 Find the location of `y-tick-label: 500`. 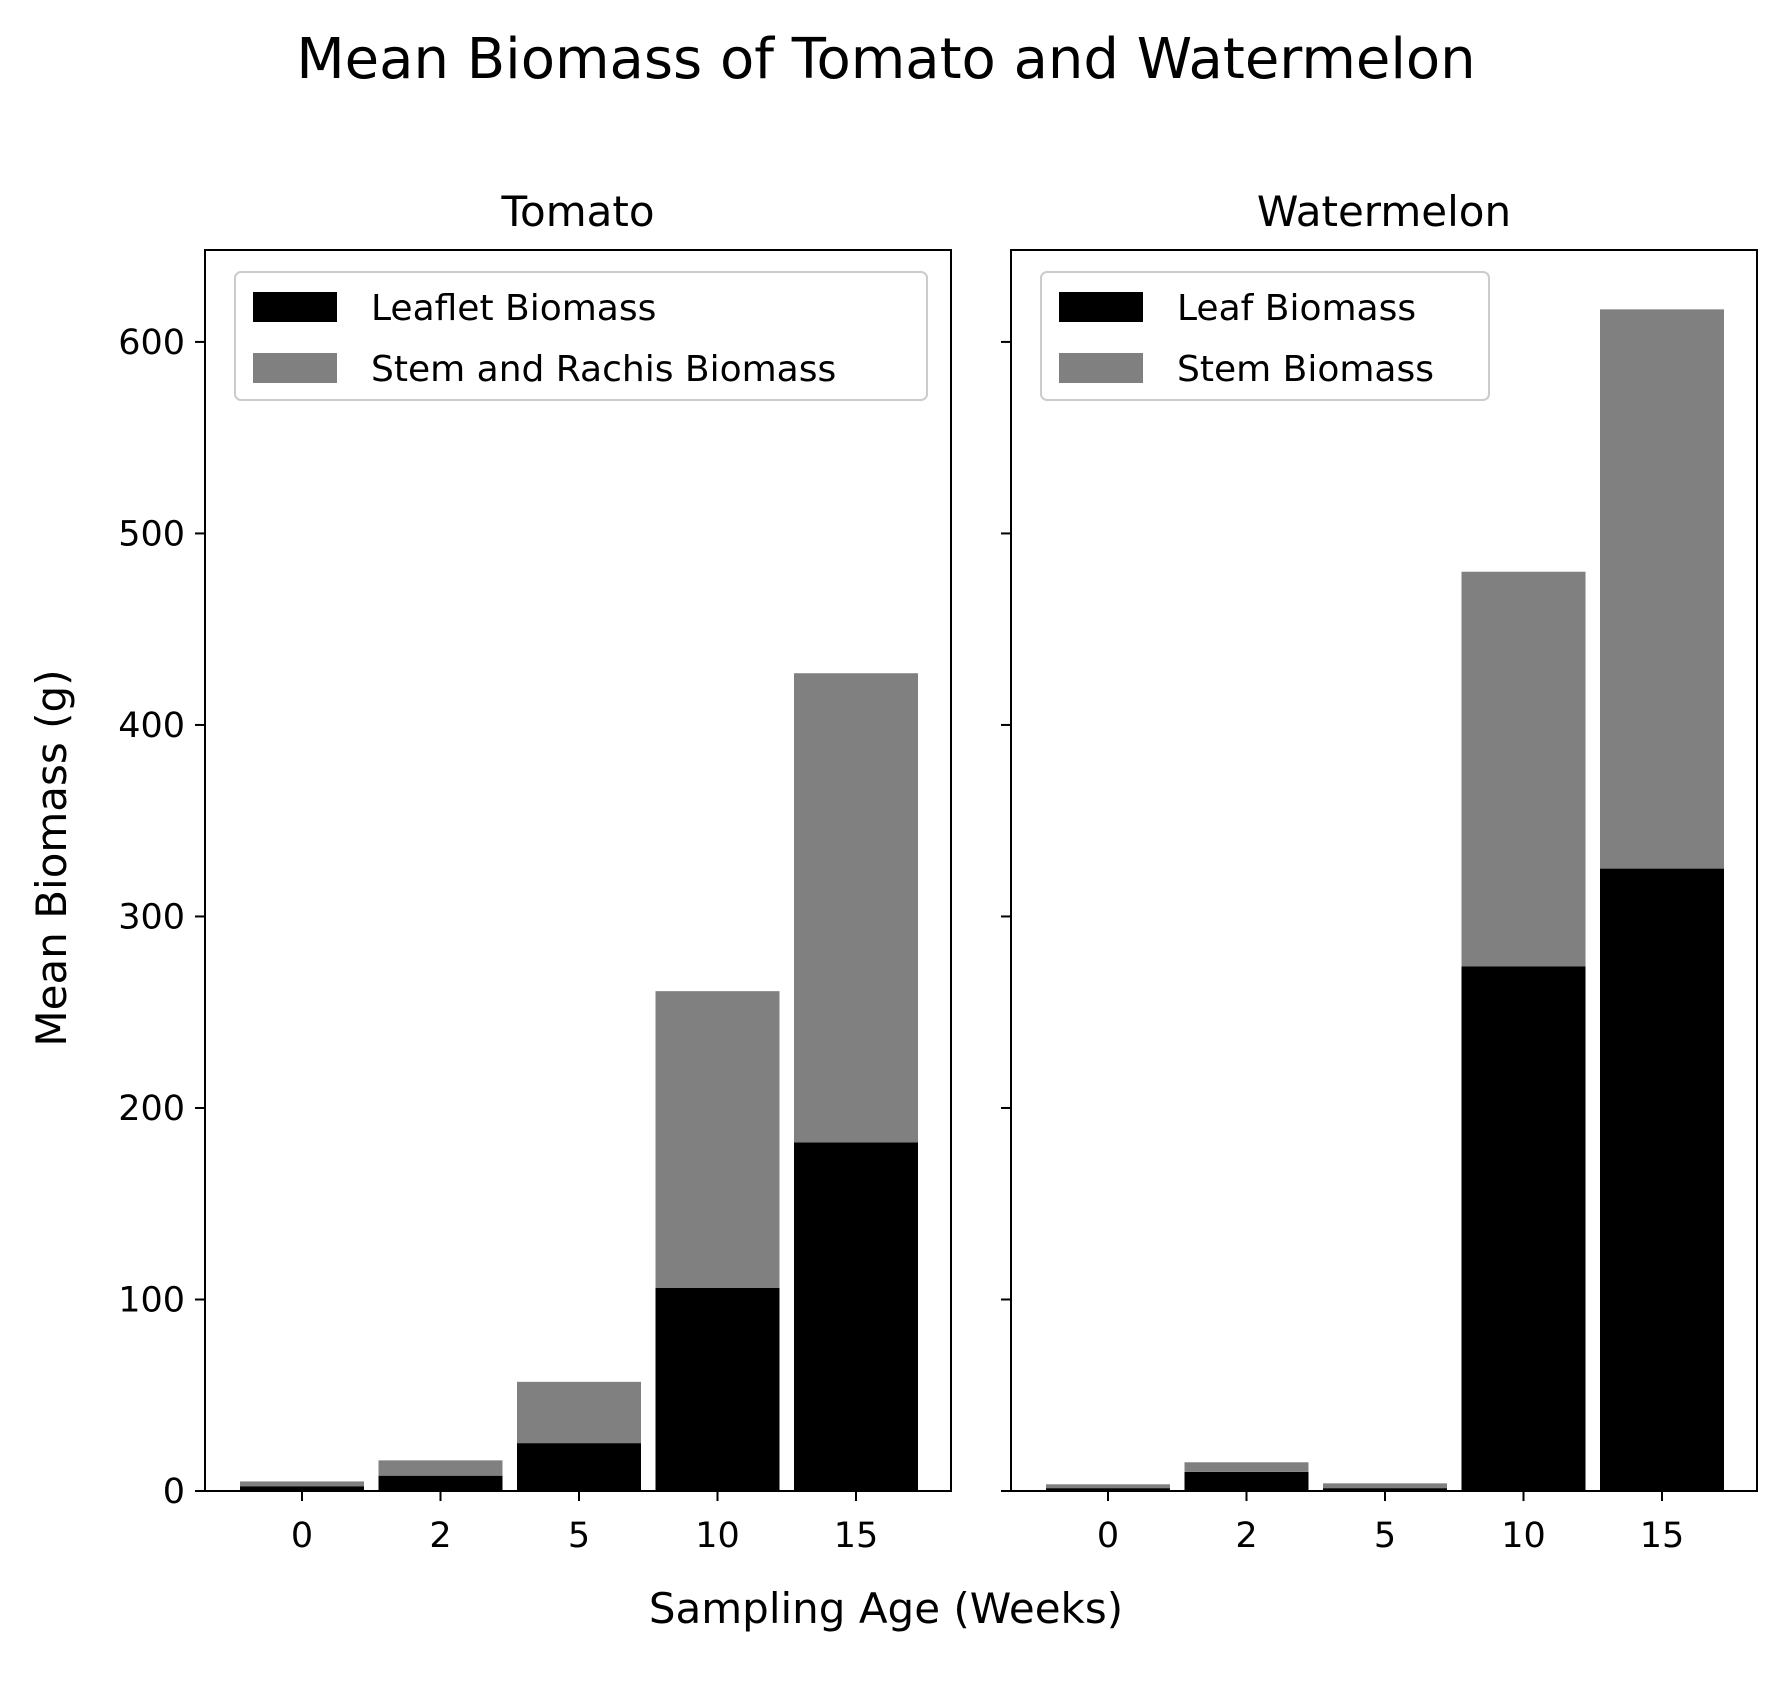

y-tick-label: 500 is located at coordinates (151, 534).